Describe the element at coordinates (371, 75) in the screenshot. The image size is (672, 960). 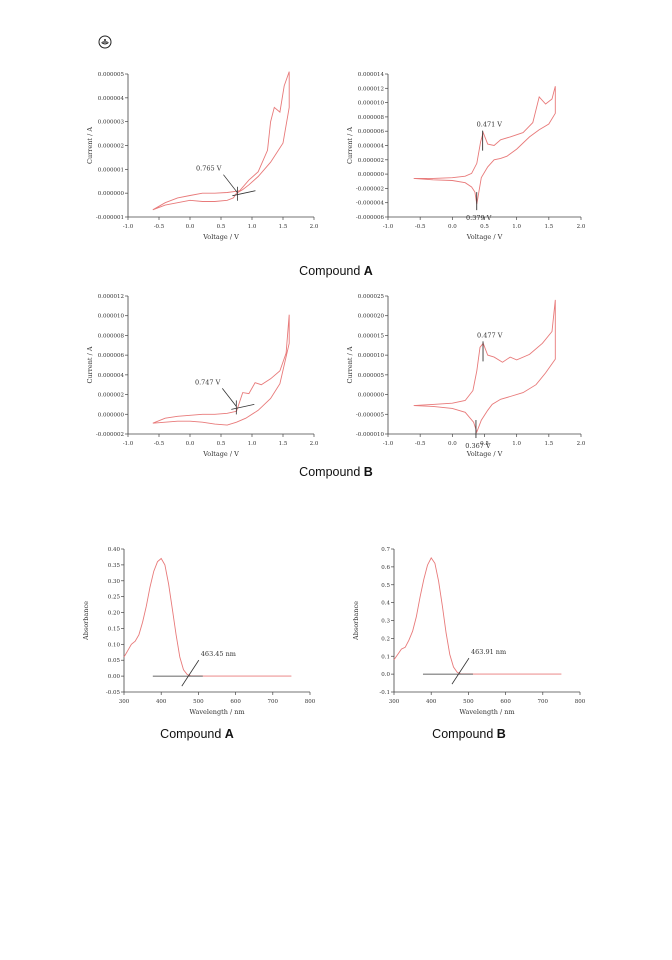
I see `y-tick-label: 0.000014` at that location.